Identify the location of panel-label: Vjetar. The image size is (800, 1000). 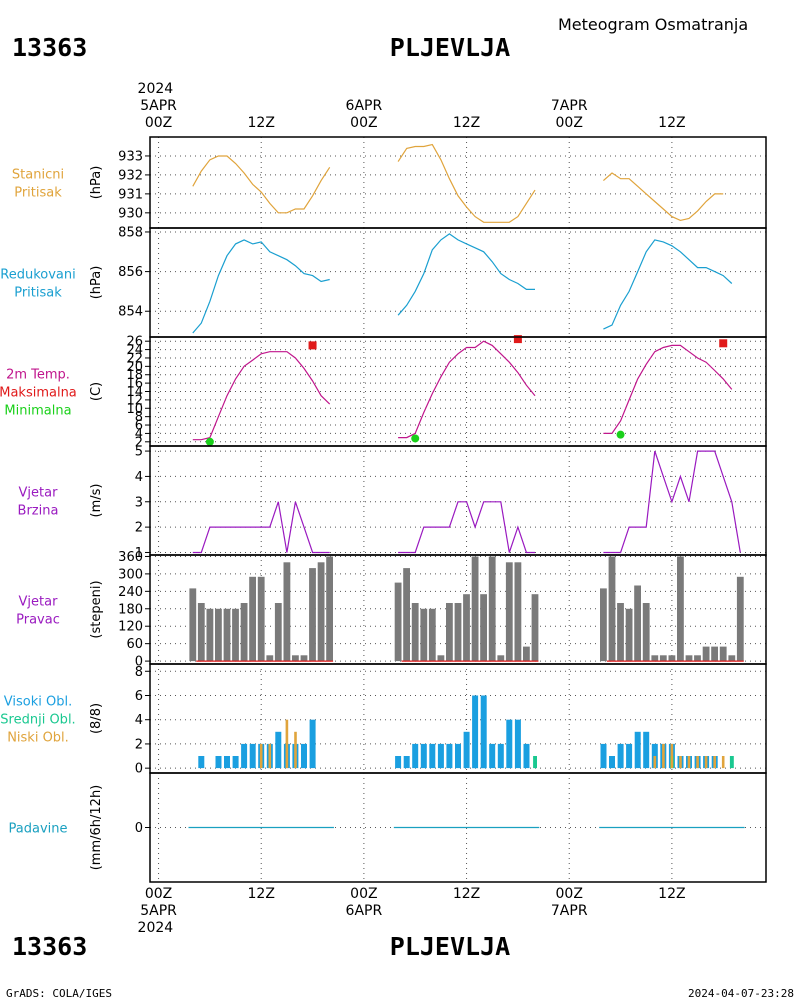
(39, 602).